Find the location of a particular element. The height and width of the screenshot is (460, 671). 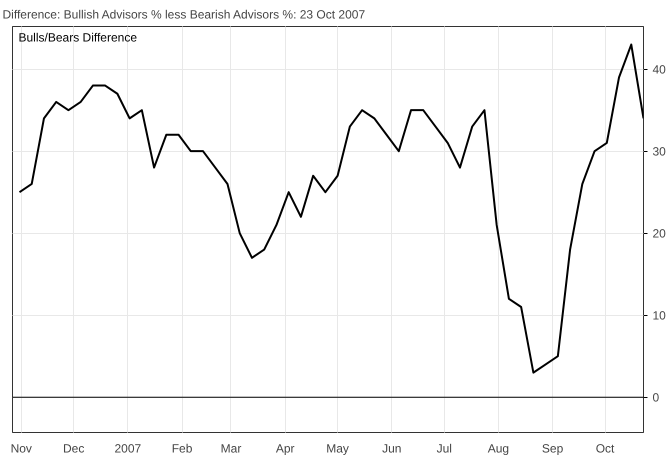

x-tick-label: Dec is located at coordinates (73, 449).